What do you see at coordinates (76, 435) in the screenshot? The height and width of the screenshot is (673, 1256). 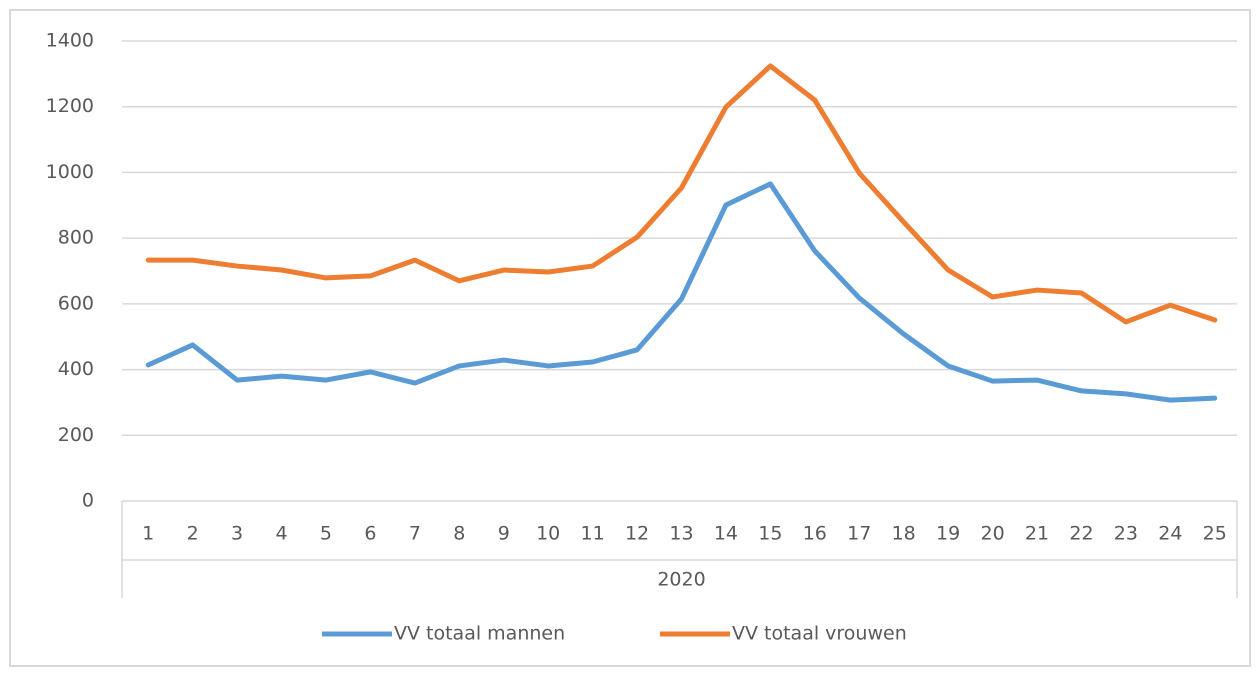 I see `y-tick-label: 200` at bounding box center [76, 435].